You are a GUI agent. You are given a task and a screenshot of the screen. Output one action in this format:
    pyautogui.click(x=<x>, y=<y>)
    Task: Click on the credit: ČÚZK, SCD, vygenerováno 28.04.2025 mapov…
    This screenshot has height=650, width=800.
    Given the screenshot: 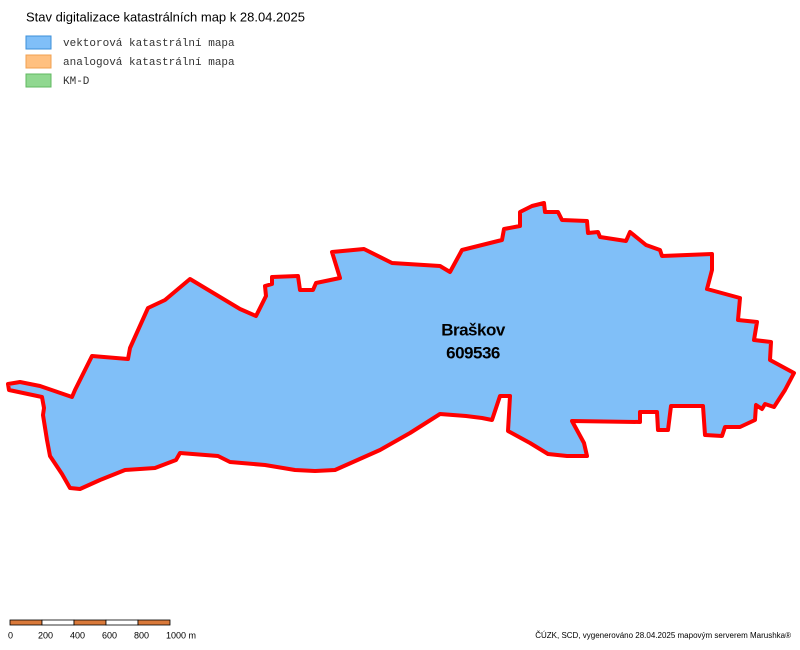 What is the action you would take?
    pyautogui.click(x=663, y=635)
    